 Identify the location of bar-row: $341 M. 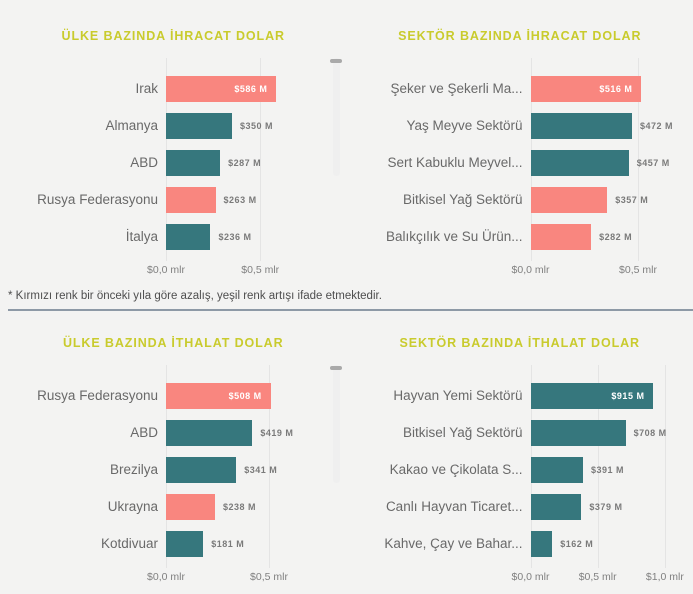
(243, 469).